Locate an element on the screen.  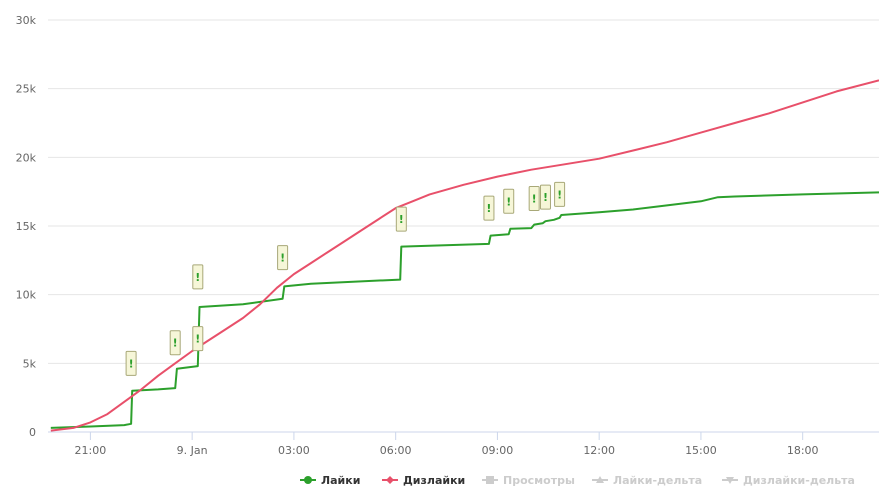
legend-label: Лайки is located at coordinates (340, 480).